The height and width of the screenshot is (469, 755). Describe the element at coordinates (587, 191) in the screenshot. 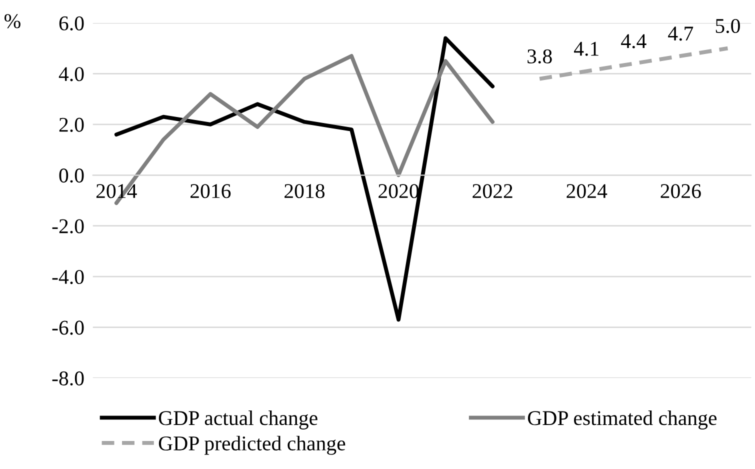

I see `x-tick-label: 2024` at that location.